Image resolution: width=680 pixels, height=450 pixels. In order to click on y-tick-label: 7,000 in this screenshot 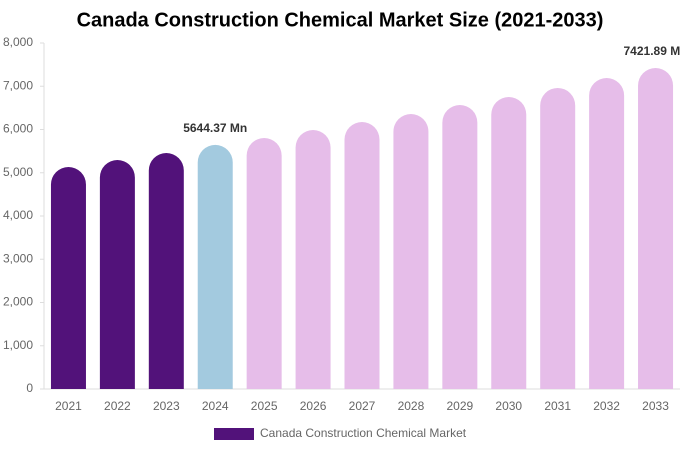, I will do `click(18, 85)`.